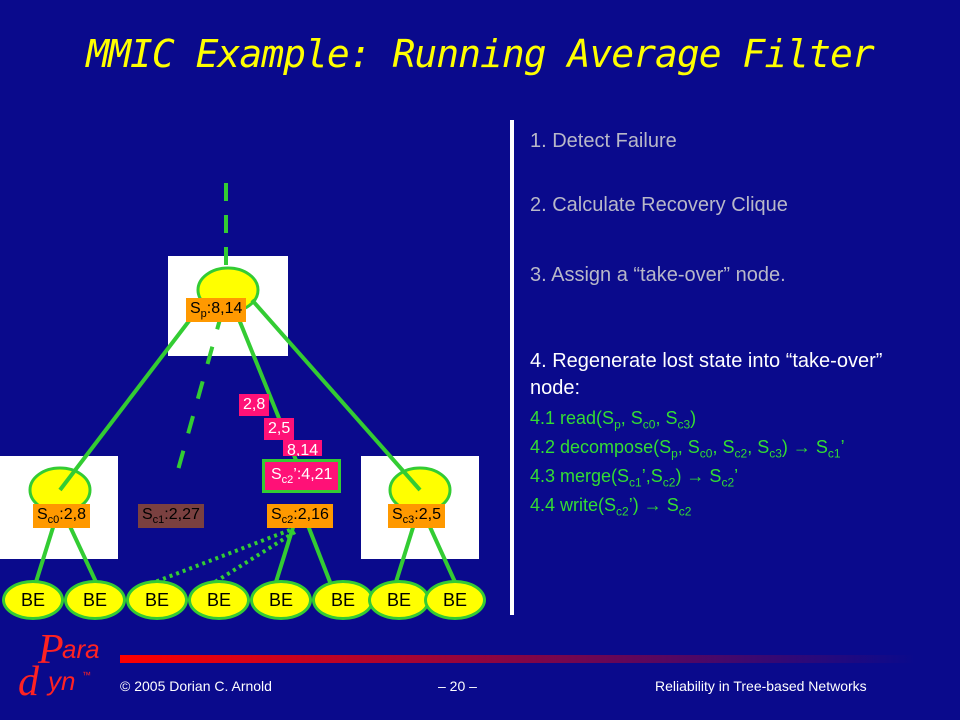  Describe the element at coordinates (336, 395) in the screenshot. I see `edge-root-c3` at that location.